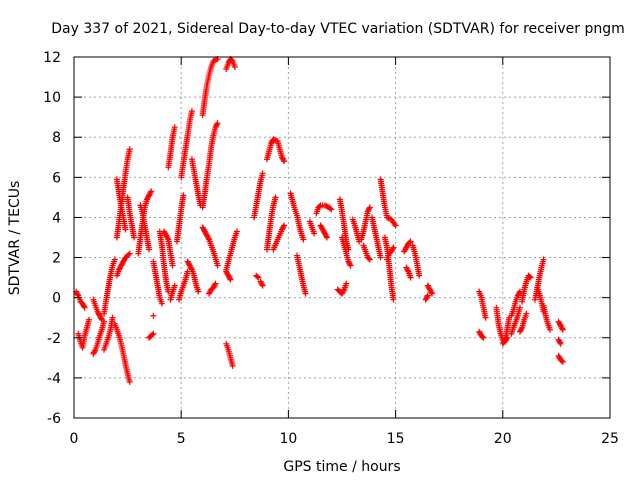  Describe the element at coordinates (408, 272) in the screenshot. I see `series-s56` at that location.